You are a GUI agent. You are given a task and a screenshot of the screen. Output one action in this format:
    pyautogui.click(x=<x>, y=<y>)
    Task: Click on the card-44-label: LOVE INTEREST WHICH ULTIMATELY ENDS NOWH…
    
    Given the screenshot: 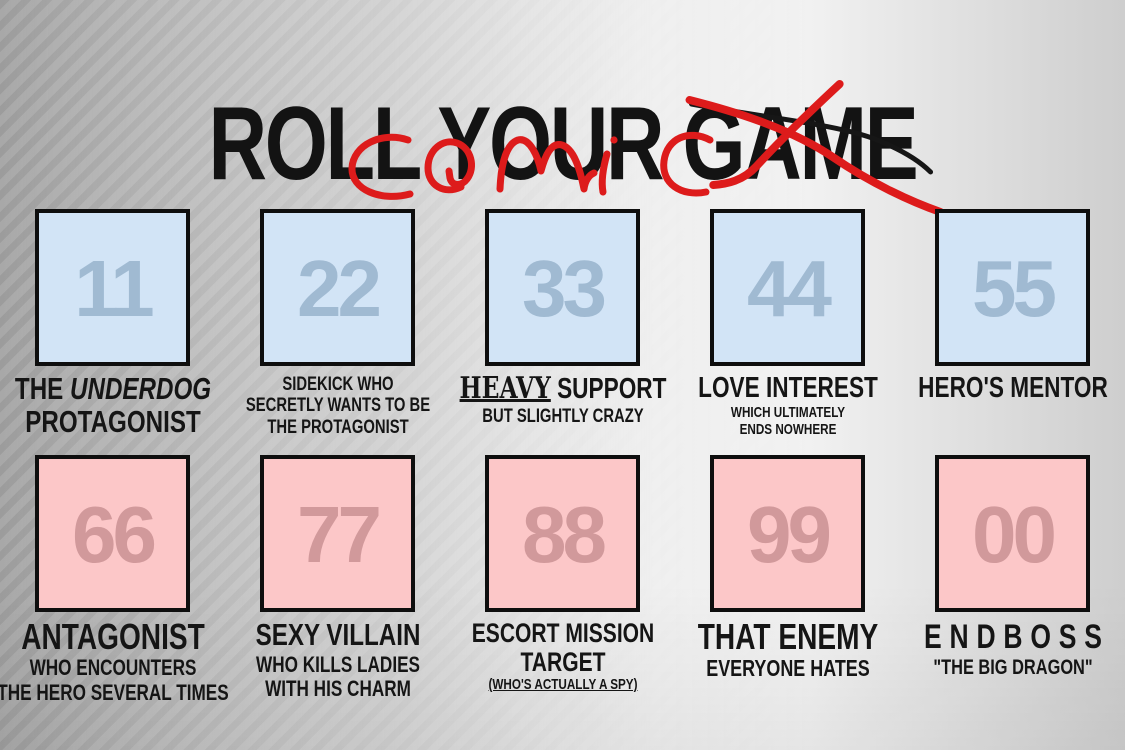 What is the action you would take?
    pyautogui.click(x=788, y=405)
    